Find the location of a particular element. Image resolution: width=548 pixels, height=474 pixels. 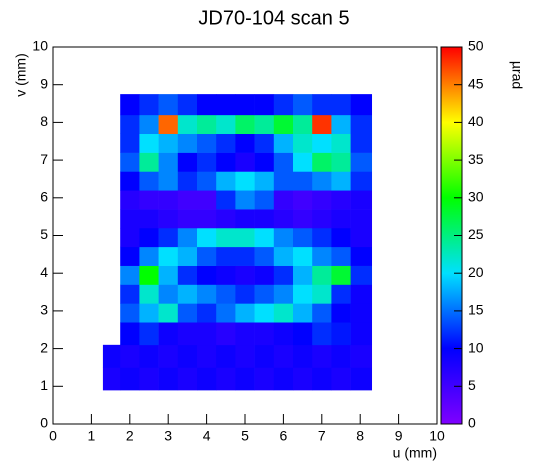

colorbar-tick-label: 30 is located at coordinates (476, 197).